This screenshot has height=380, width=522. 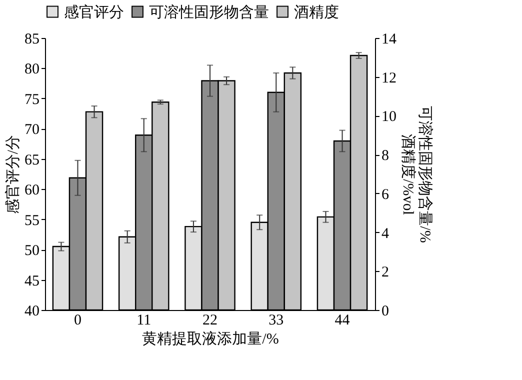 What do you see at coordinates (386, 234) in the screenshot?
I see `y2-tick-label: 4` at bounding box center [386, 234].